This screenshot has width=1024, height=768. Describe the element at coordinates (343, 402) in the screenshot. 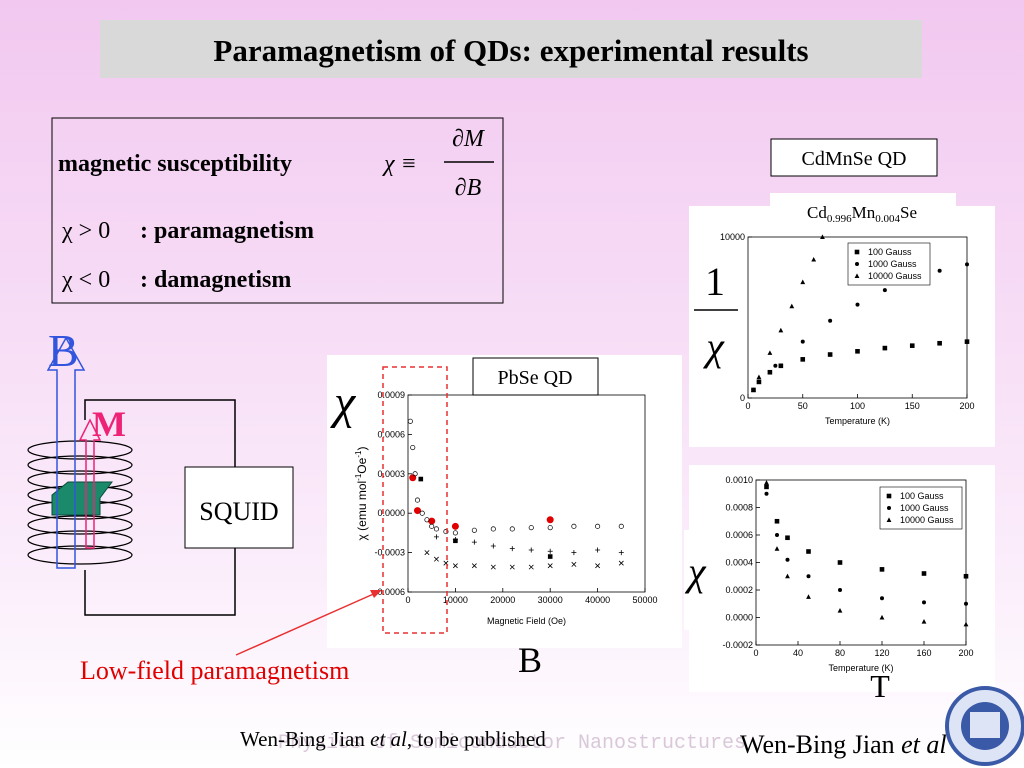

I see `chi-pbse: χ` at that location.